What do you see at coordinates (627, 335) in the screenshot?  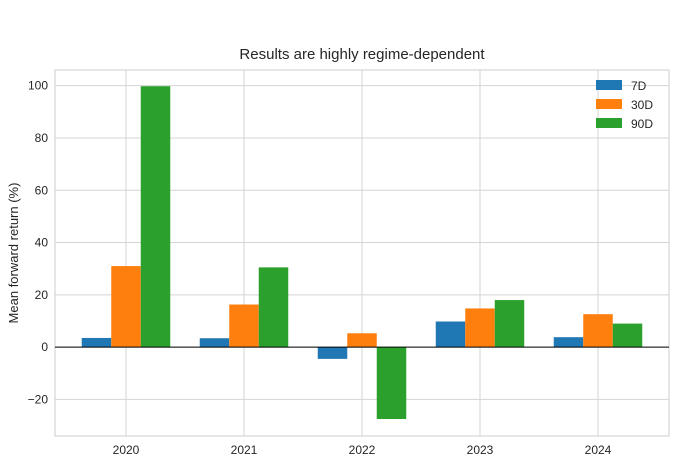 I see `bar-90d-2024` at bounding box center [627, 335].